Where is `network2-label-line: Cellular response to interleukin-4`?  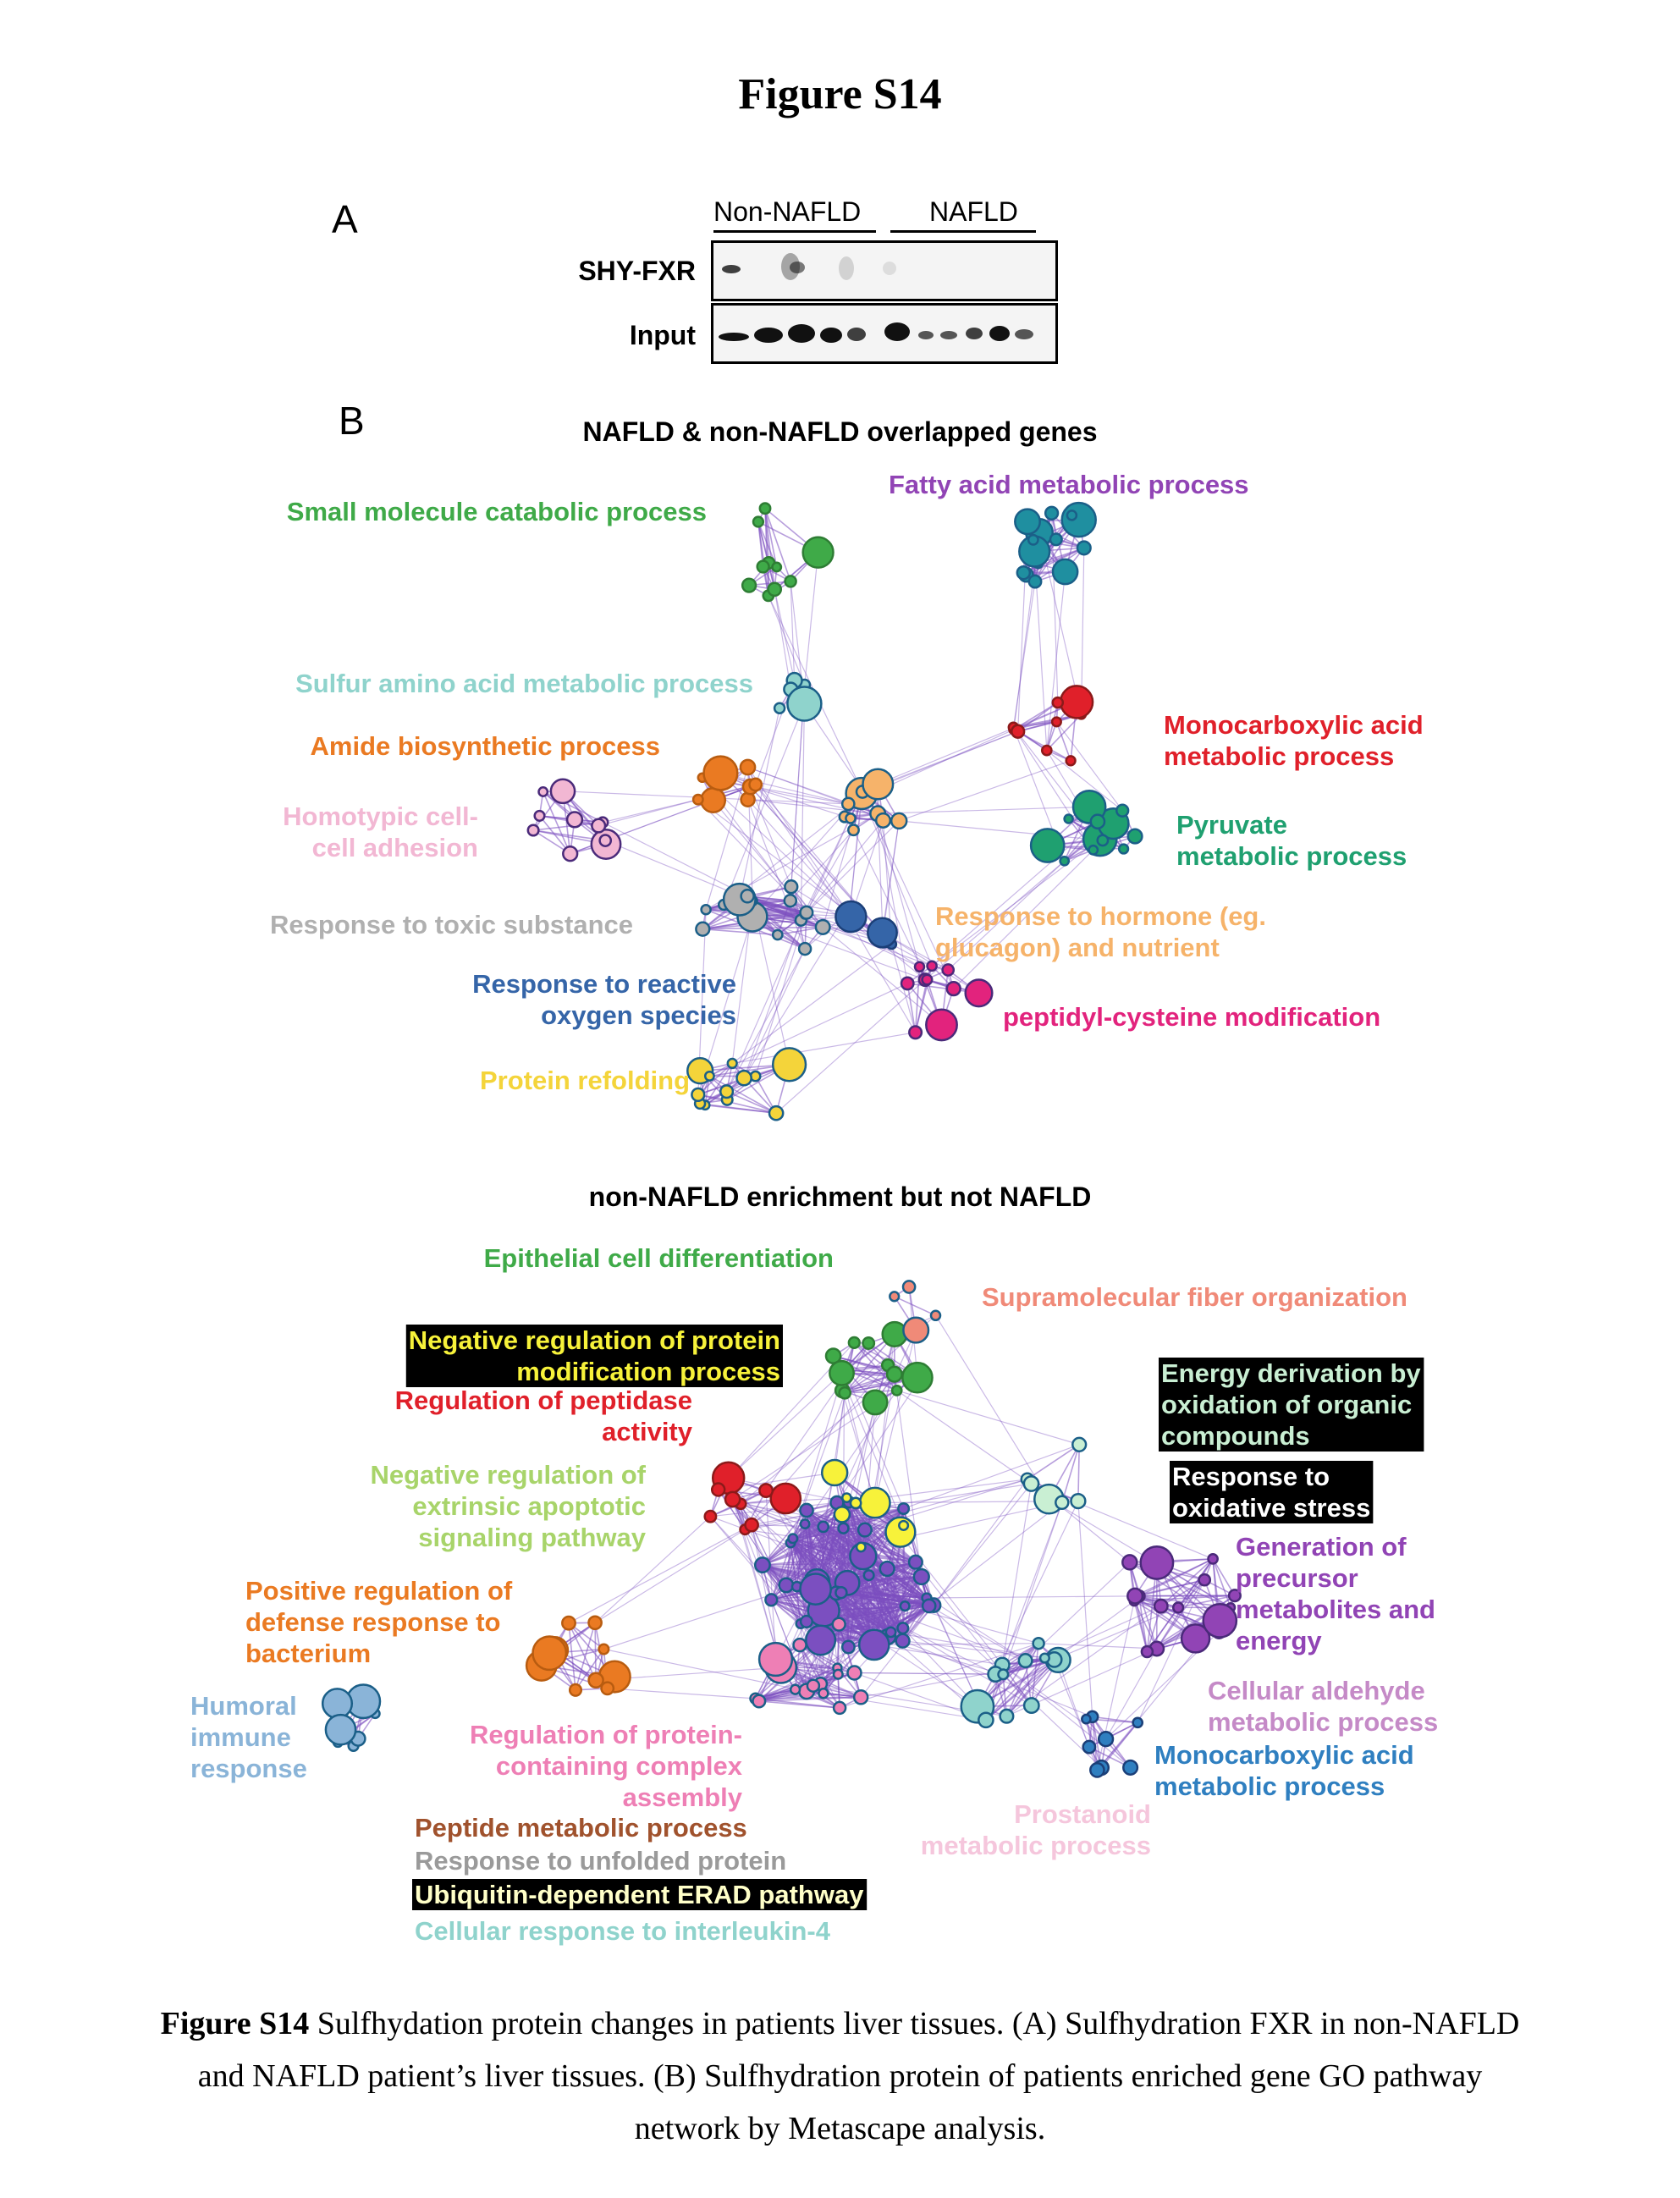
network2-label-line: Cellular response to interleukin-4 is located at coordinates (623, 1931).